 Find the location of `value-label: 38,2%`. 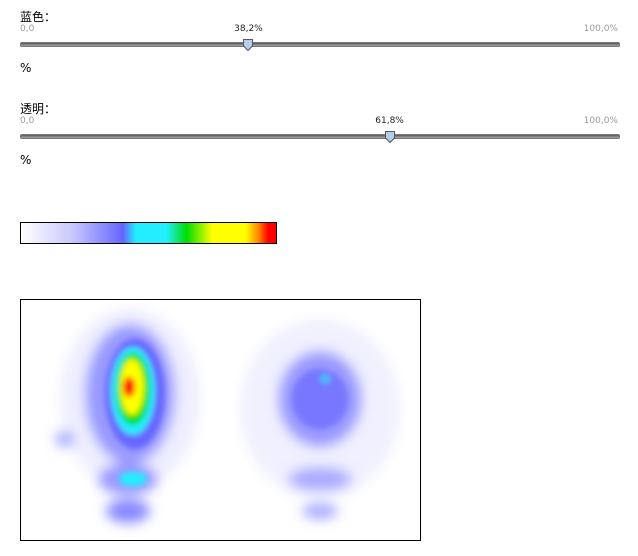

value-label: 38,2% is located at coordinates (248, 29).